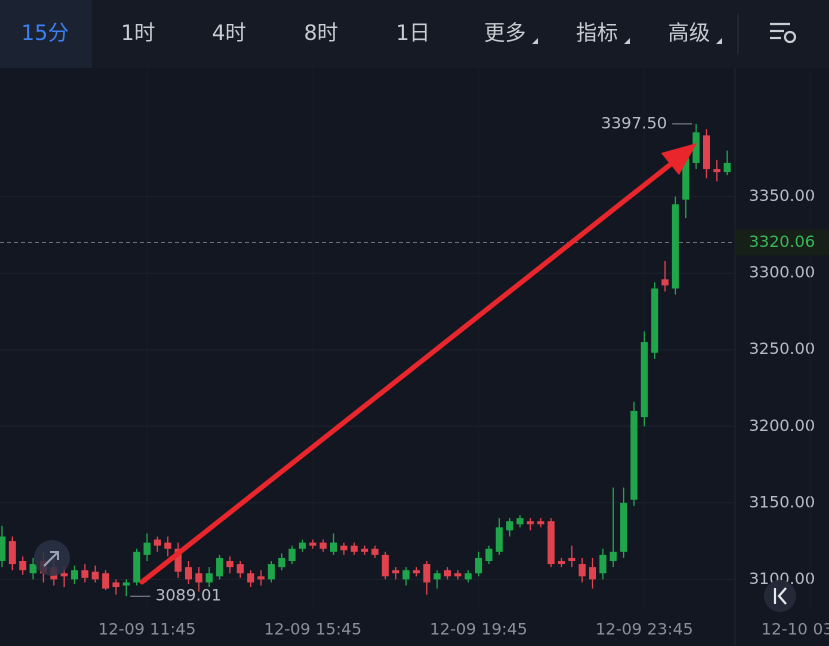 The image size is (829, 646). I want to click on toolbar-bg, so click(414, 34).